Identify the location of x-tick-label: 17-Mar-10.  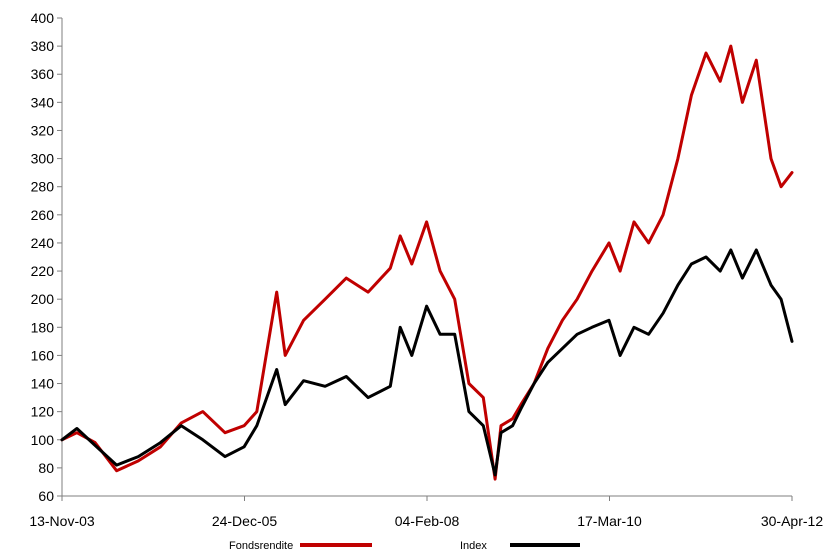
(609, 521).